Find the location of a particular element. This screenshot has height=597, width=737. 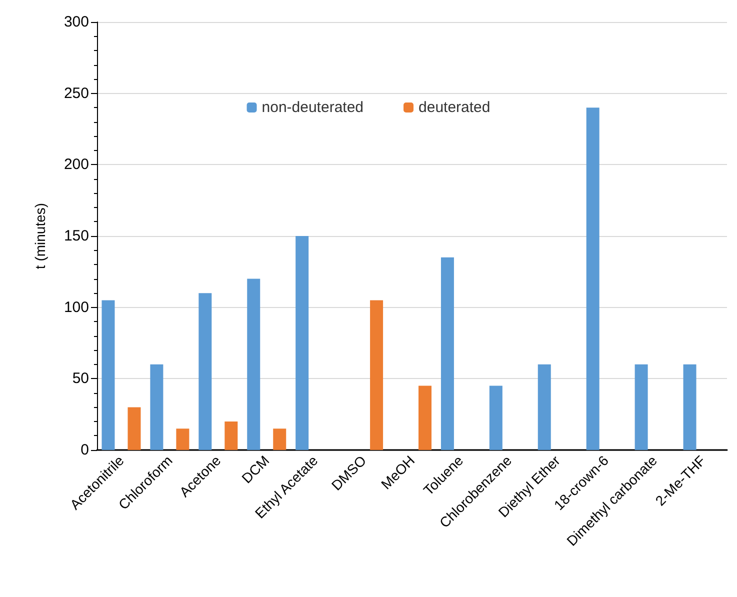

y-tick-label: 300 is located at coordinates (76, 22).